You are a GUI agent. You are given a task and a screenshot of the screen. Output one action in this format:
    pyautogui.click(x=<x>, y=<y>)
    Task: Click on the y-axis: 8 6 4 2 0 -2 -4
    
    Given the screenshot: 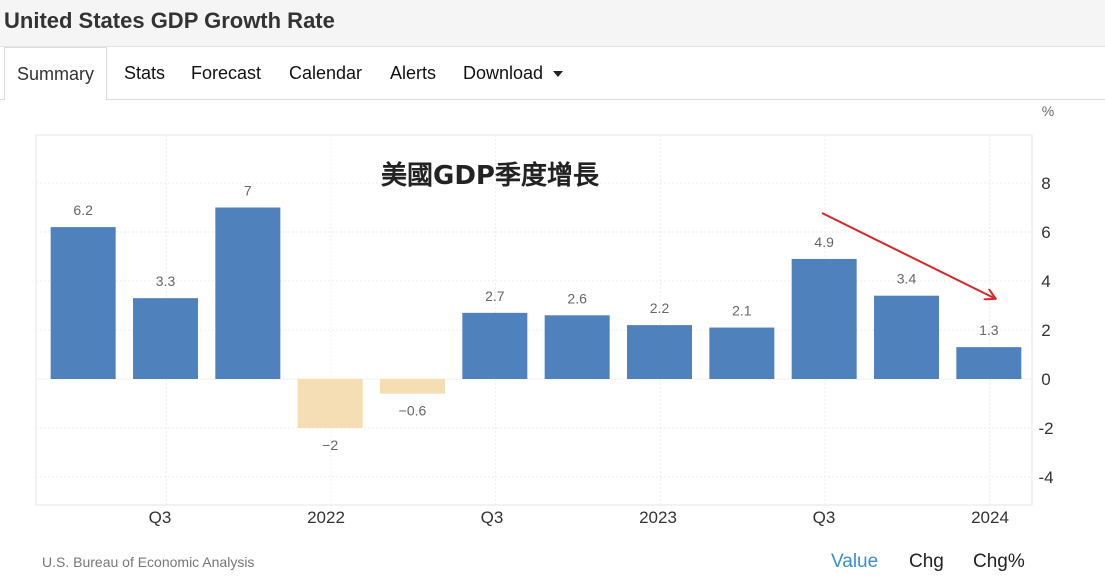 What is the action you would take?
    pyautogui.click(x=1045, y=330)
    